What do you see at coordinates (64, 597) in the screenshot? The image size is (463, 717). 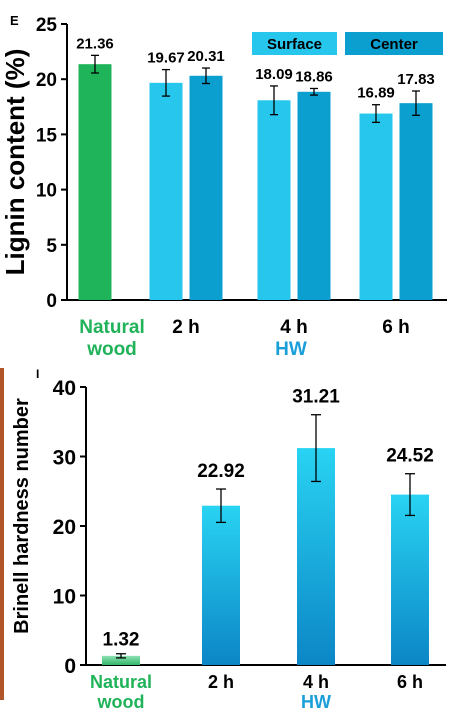 I see `hardness-y-tick-label: 10` at bounding box center [64, 597].